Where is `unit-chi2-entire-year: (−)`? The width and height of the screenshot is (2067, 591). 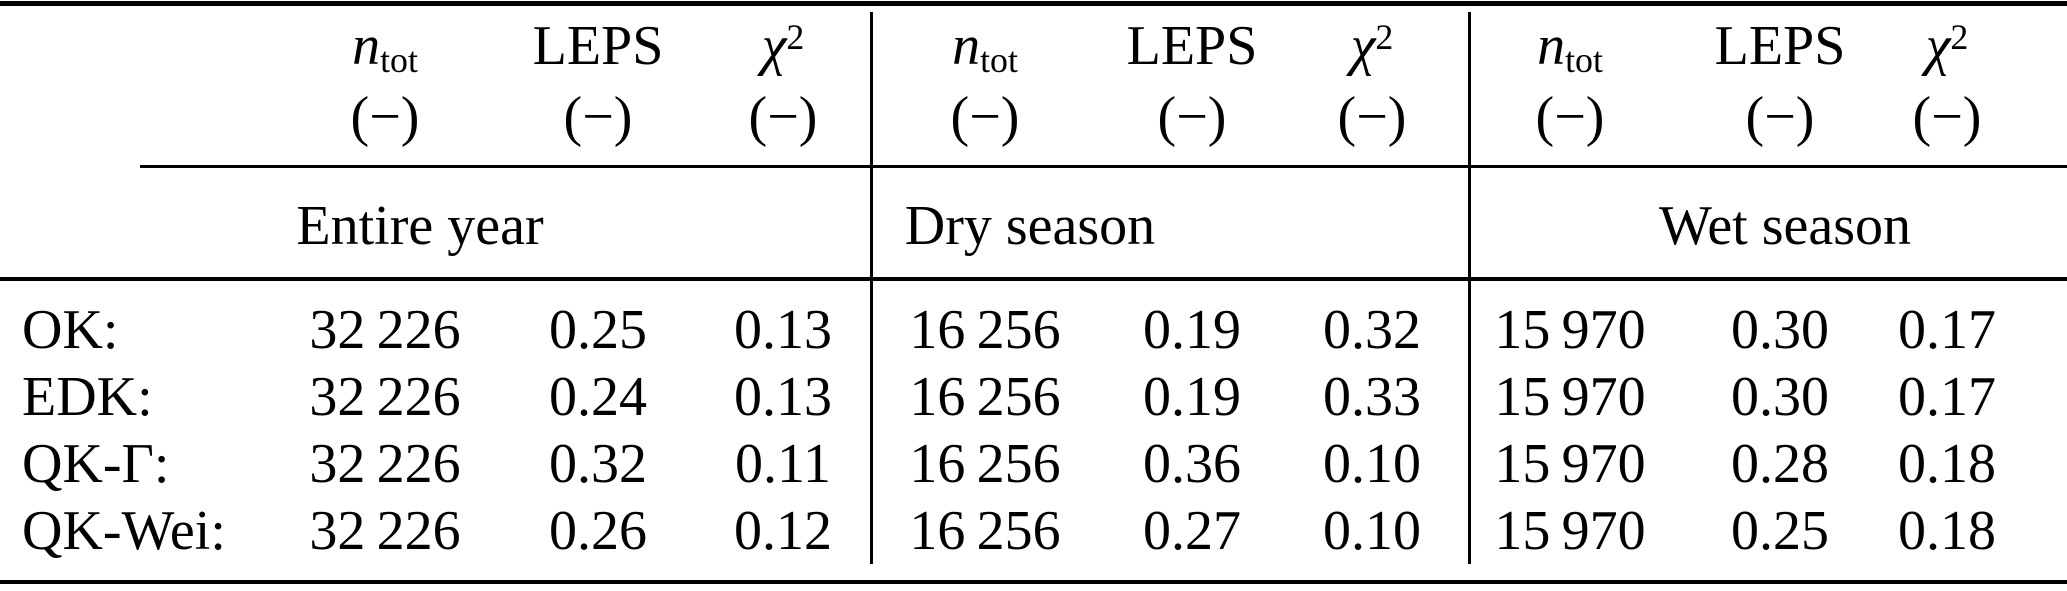
unit-chi2-entire-year: (−) is located at coordinates (783, 117).